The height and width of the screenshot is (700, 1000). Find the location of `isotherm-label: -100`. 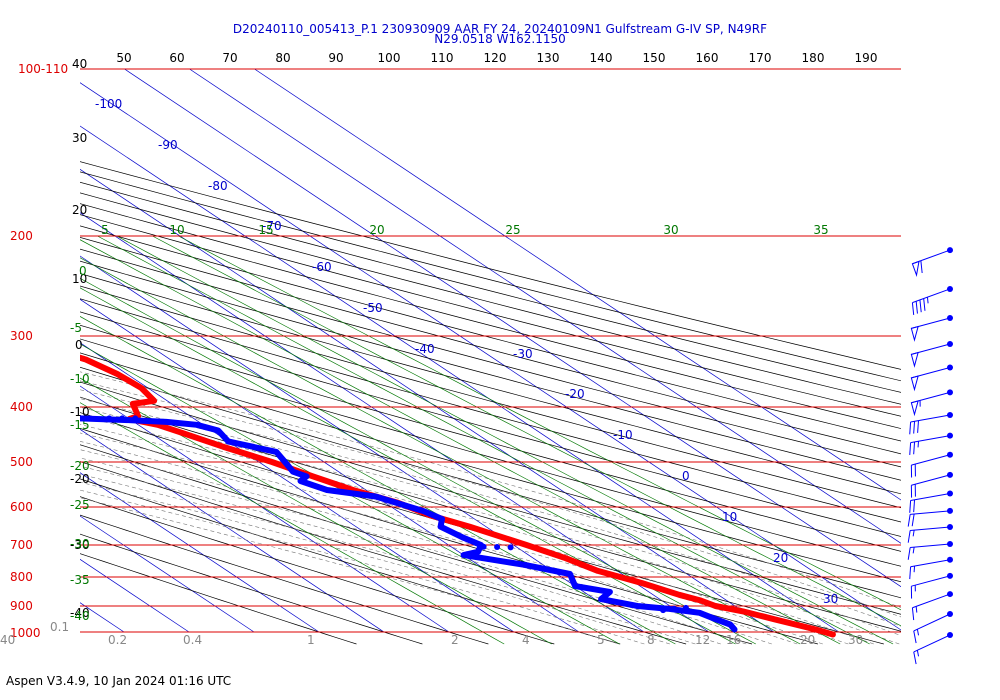

isotherm-label: -100 is located at coordinates (108, 104).